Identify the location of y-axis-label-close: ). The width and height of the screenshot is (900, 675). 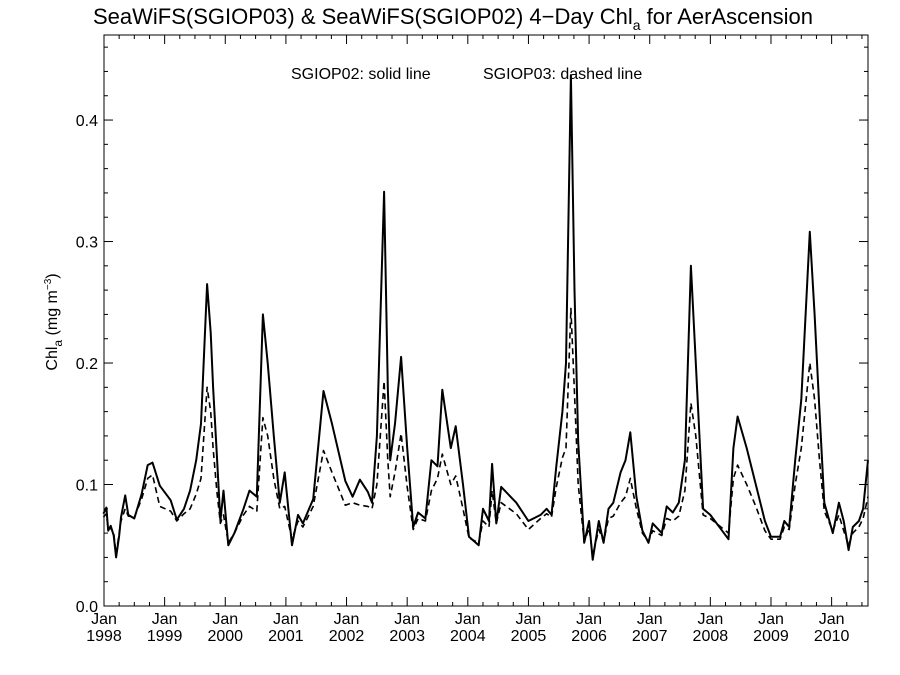
(52, 275).